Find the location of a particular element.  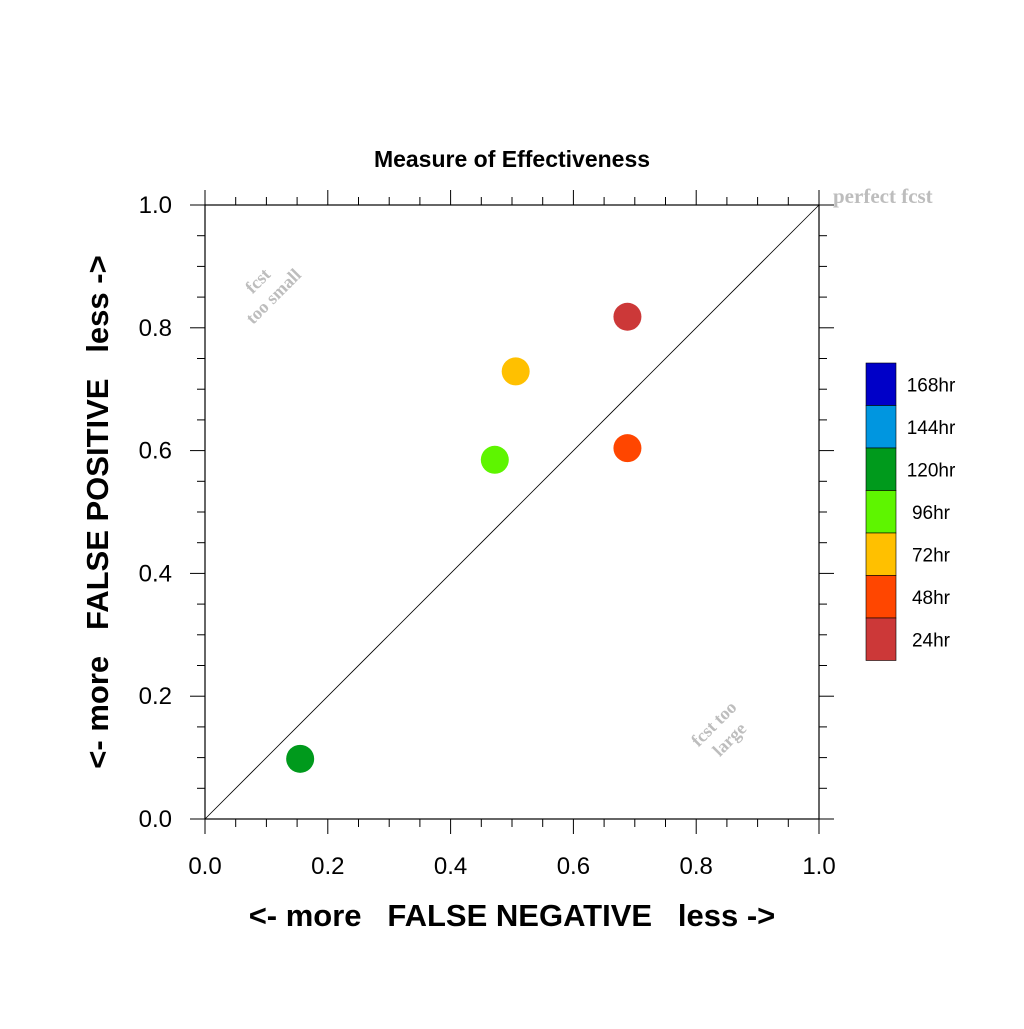

legend-swatch-48hr is located at coordinates (881, 597).